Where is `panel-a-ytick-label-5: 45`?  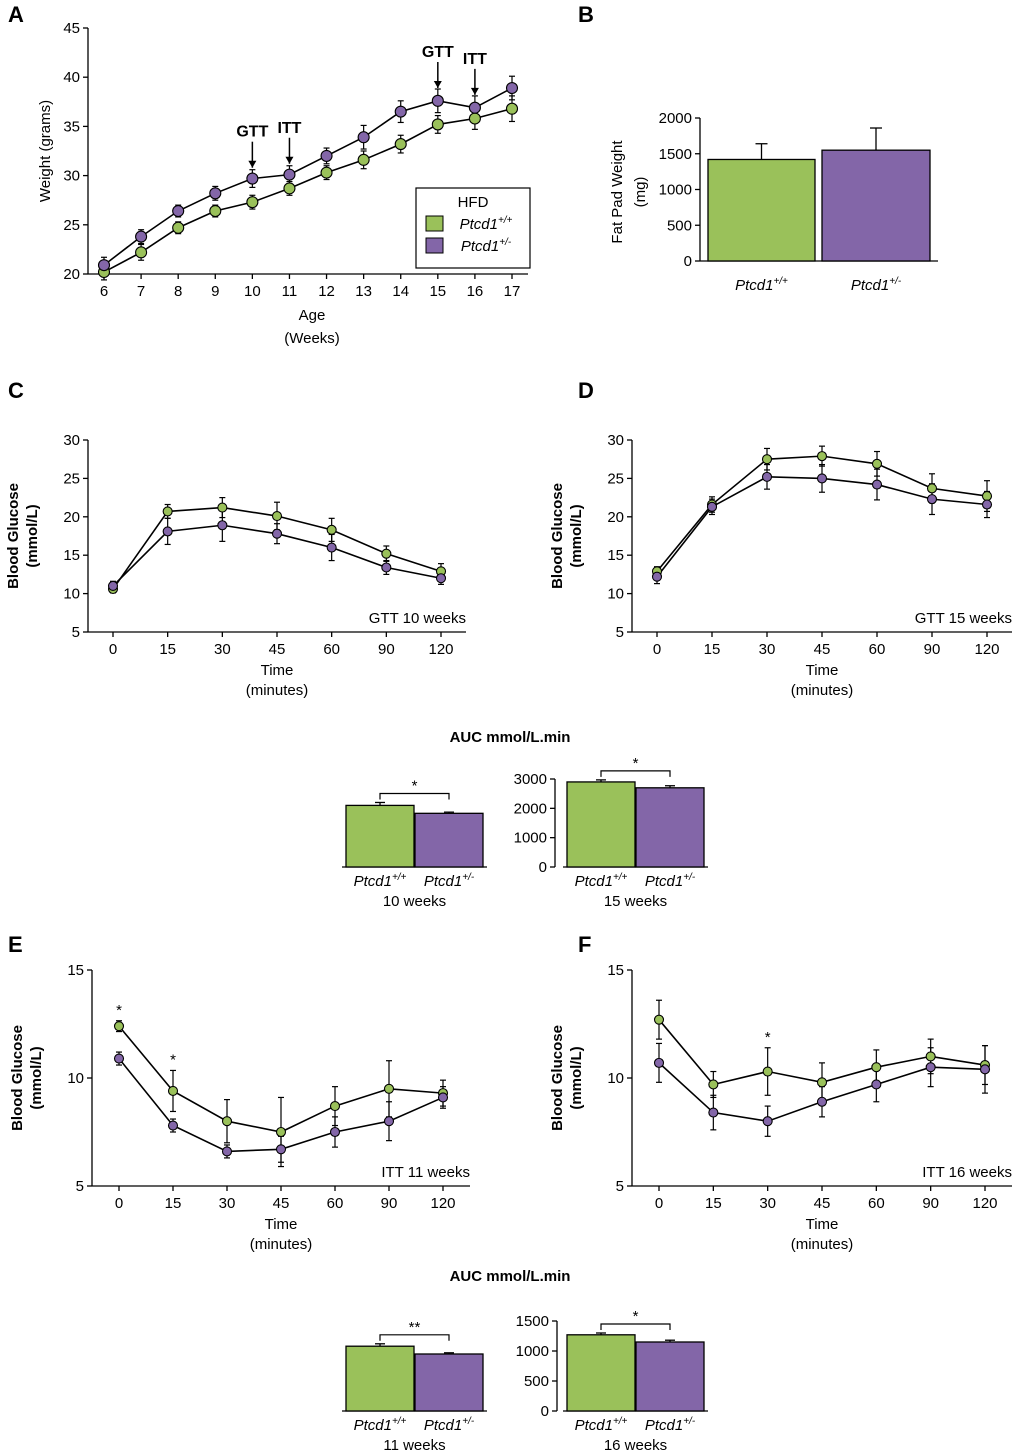 panel-a-ytick-label-5: 45 is located at coordinates (71, 28).